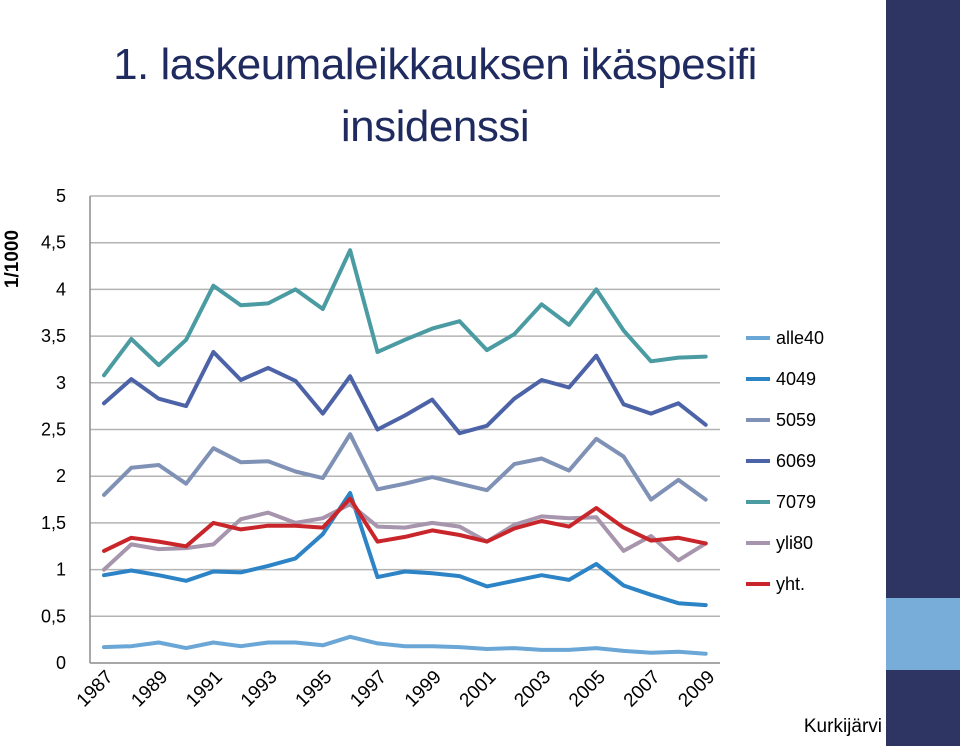  I want to click on y-tick-label: 4, so click(61, 289).